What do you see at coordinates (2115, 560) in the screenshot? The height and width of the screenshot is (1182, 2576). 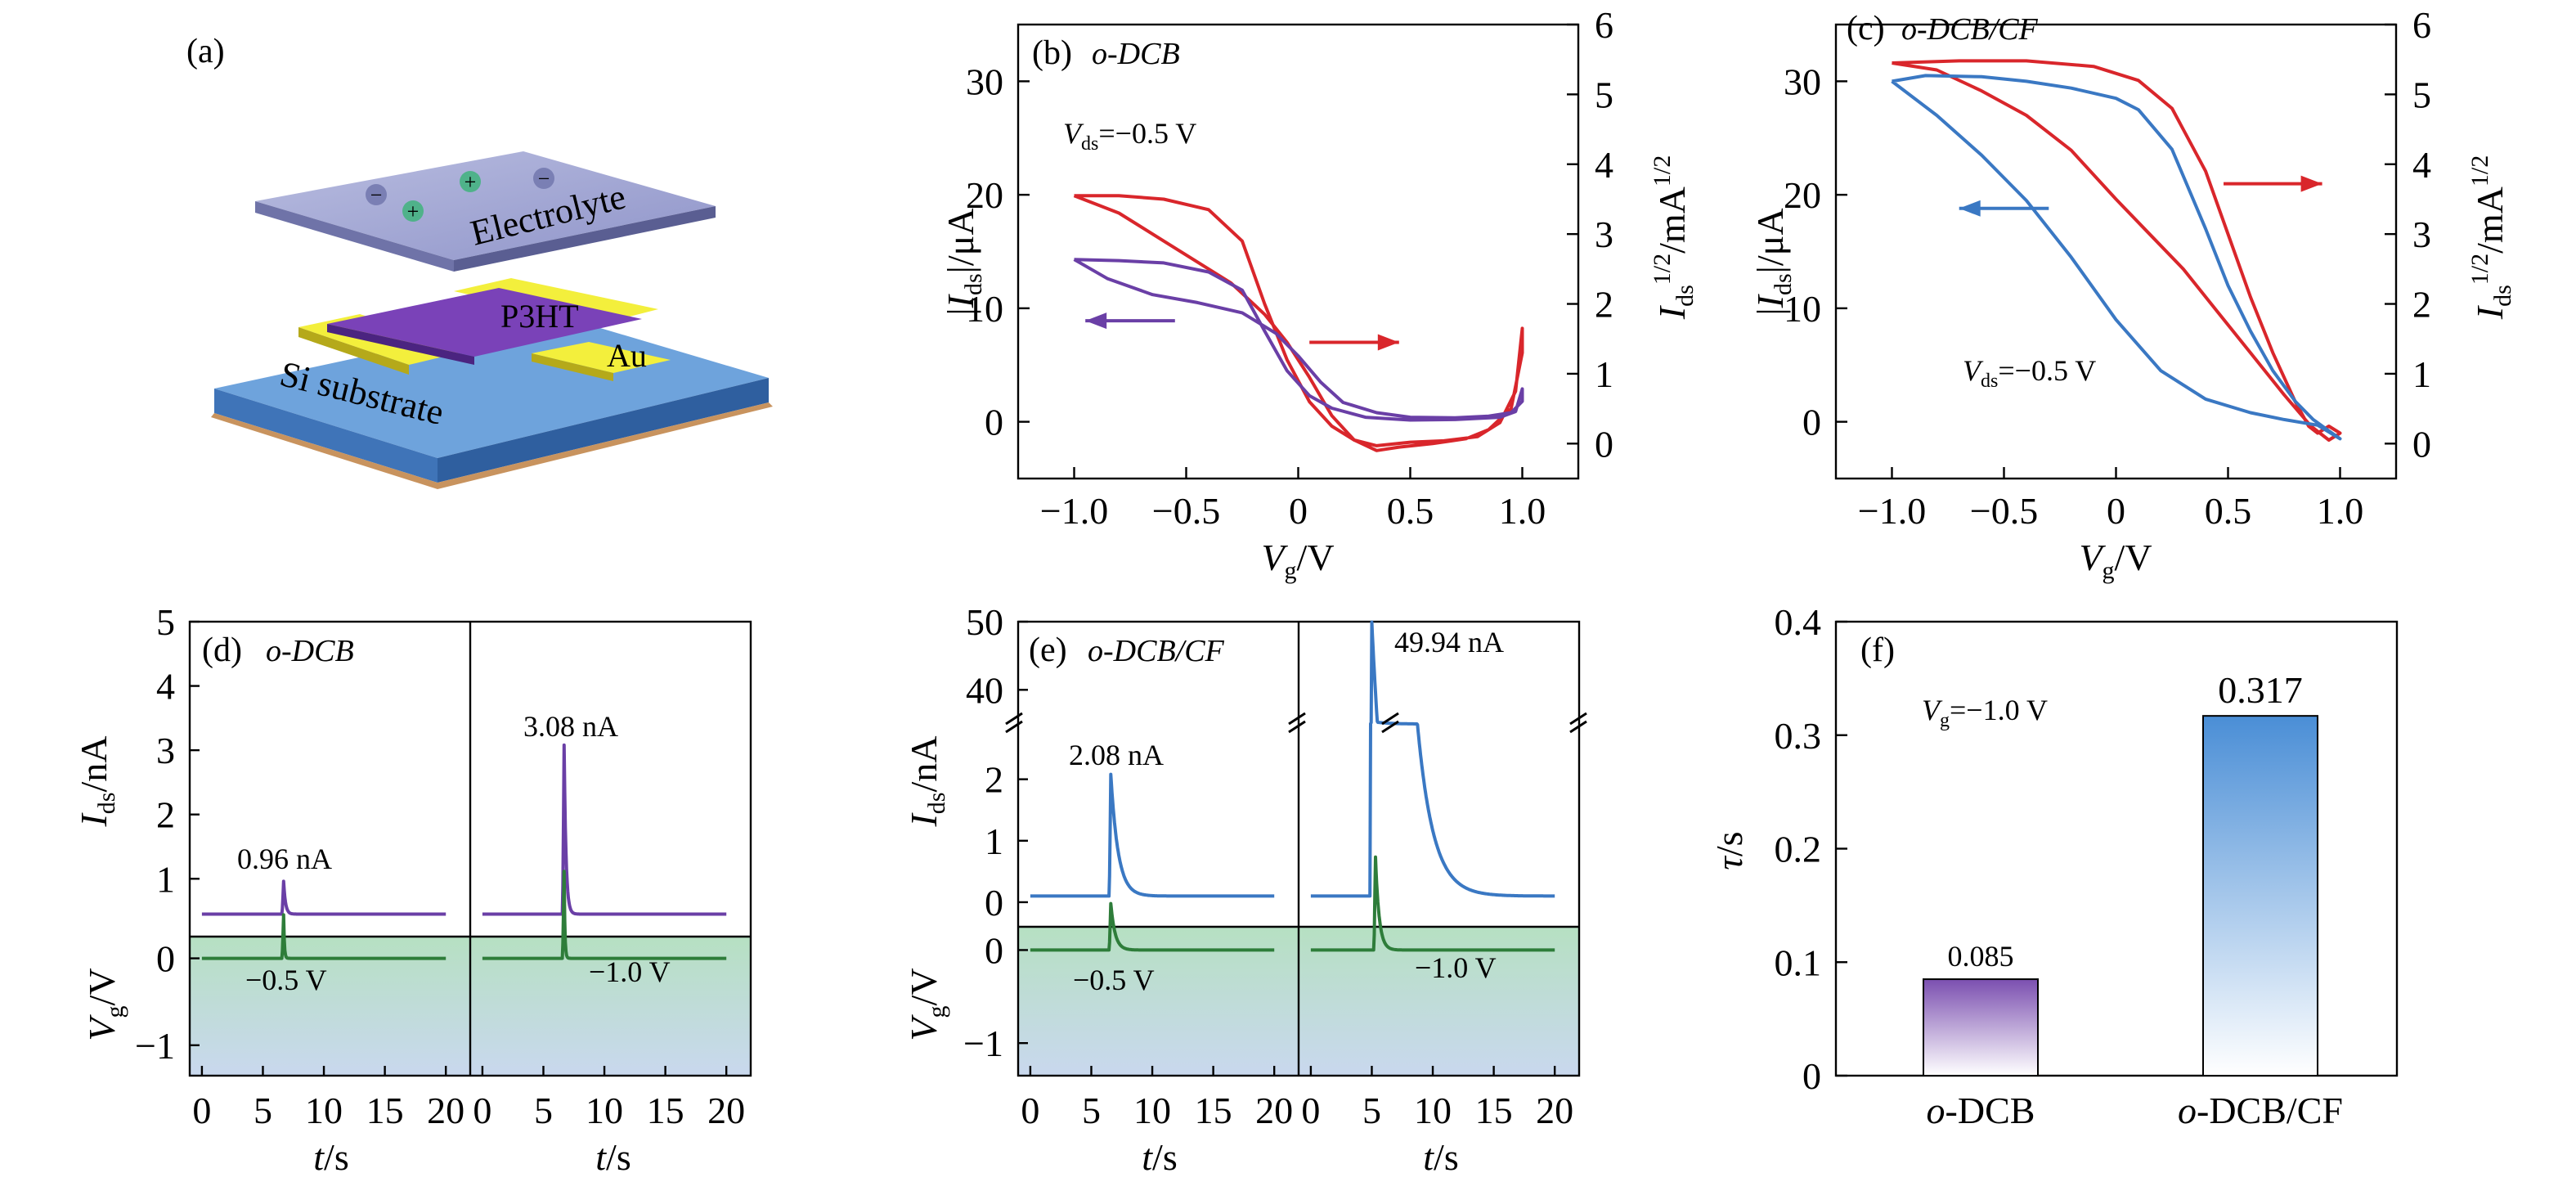 I see `panel-c-xlabel: Vg/V` at bounding box center [2115, 560].